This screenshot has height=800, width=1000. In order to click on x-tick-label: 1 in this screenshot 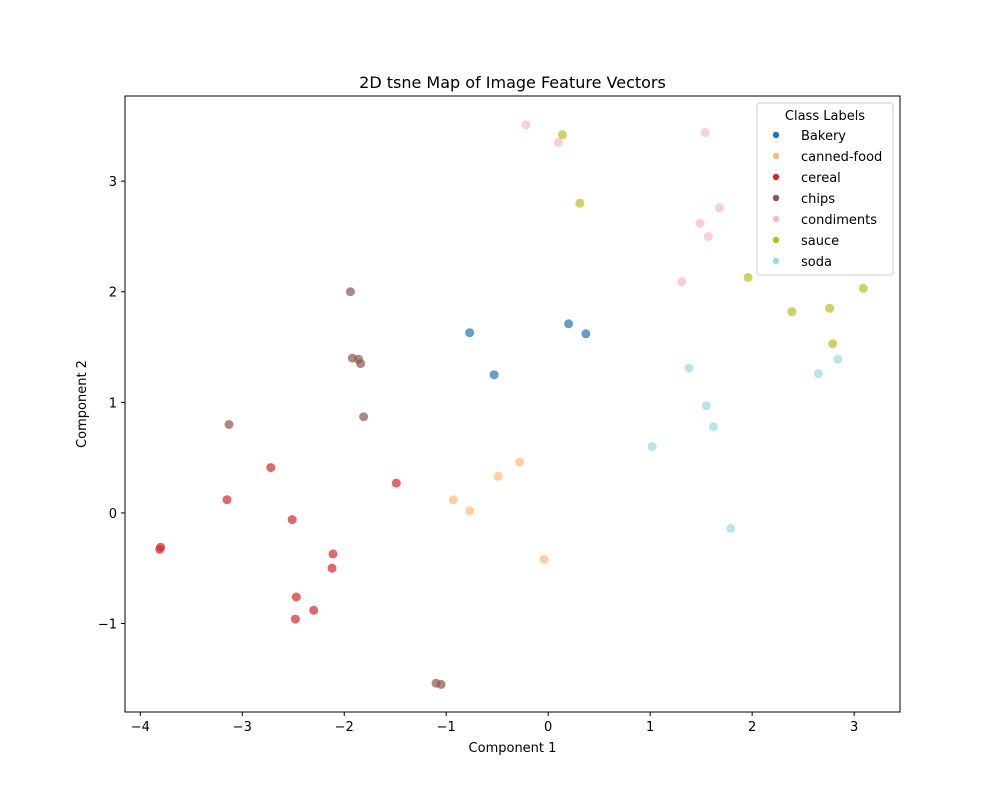, I will do `click(650, 727)`.